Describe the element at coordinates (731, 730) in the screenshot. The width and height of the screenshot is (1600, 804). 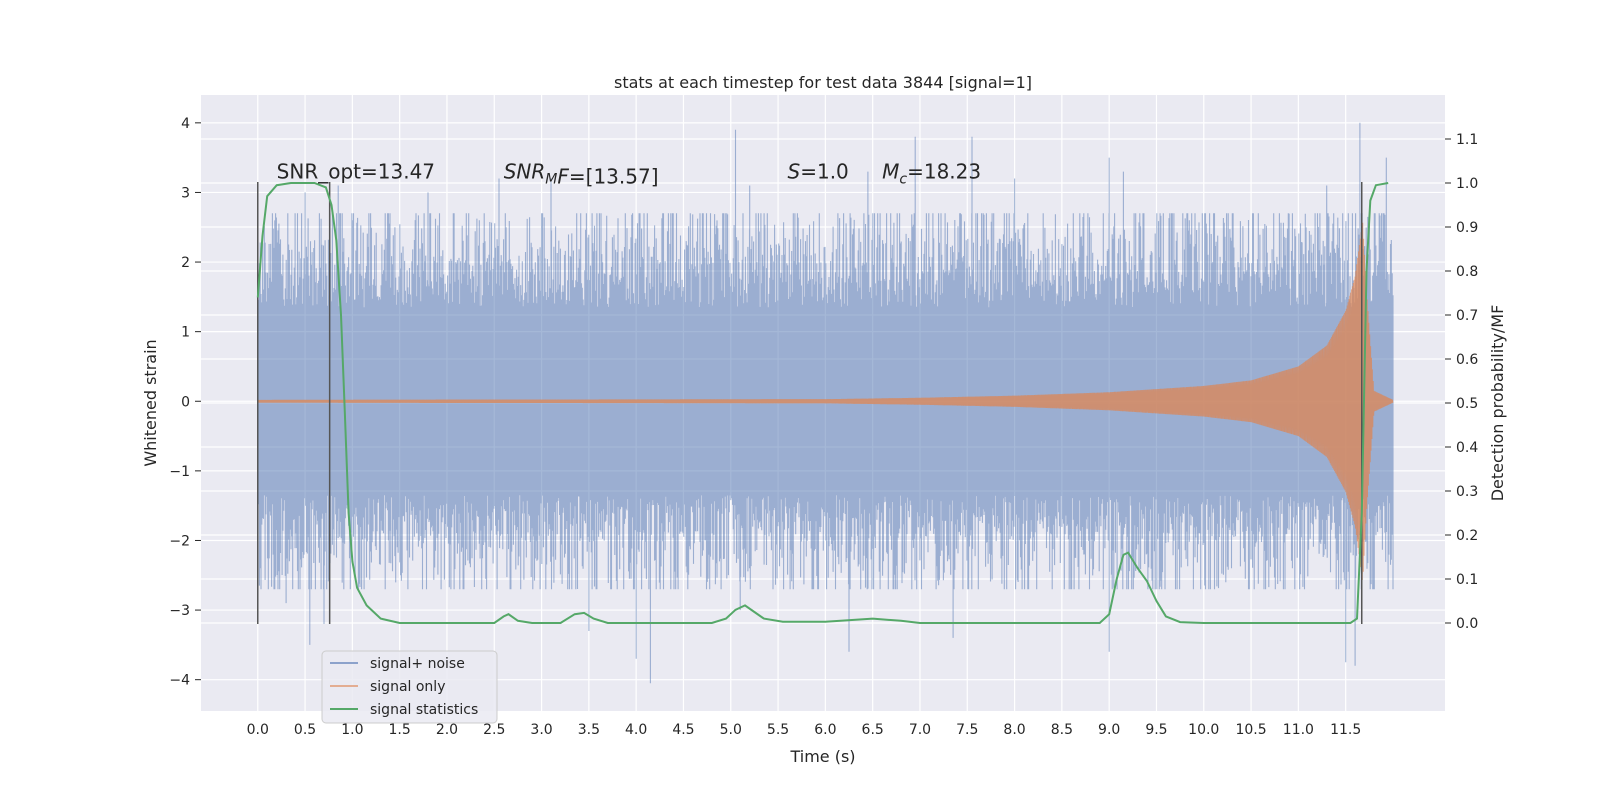
I see `x-tick-label: 5.0` at that location.